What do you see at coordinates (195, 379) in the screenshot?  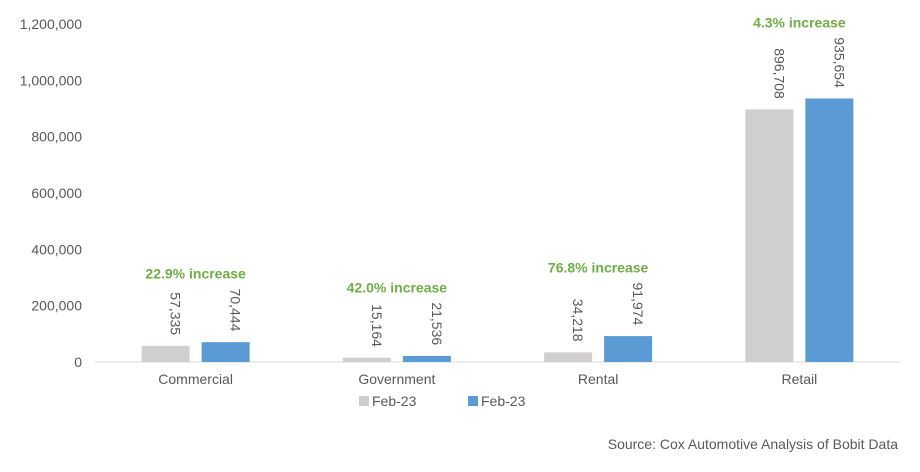 I see `category-label: Commercial` at bounding box center [195, 379].